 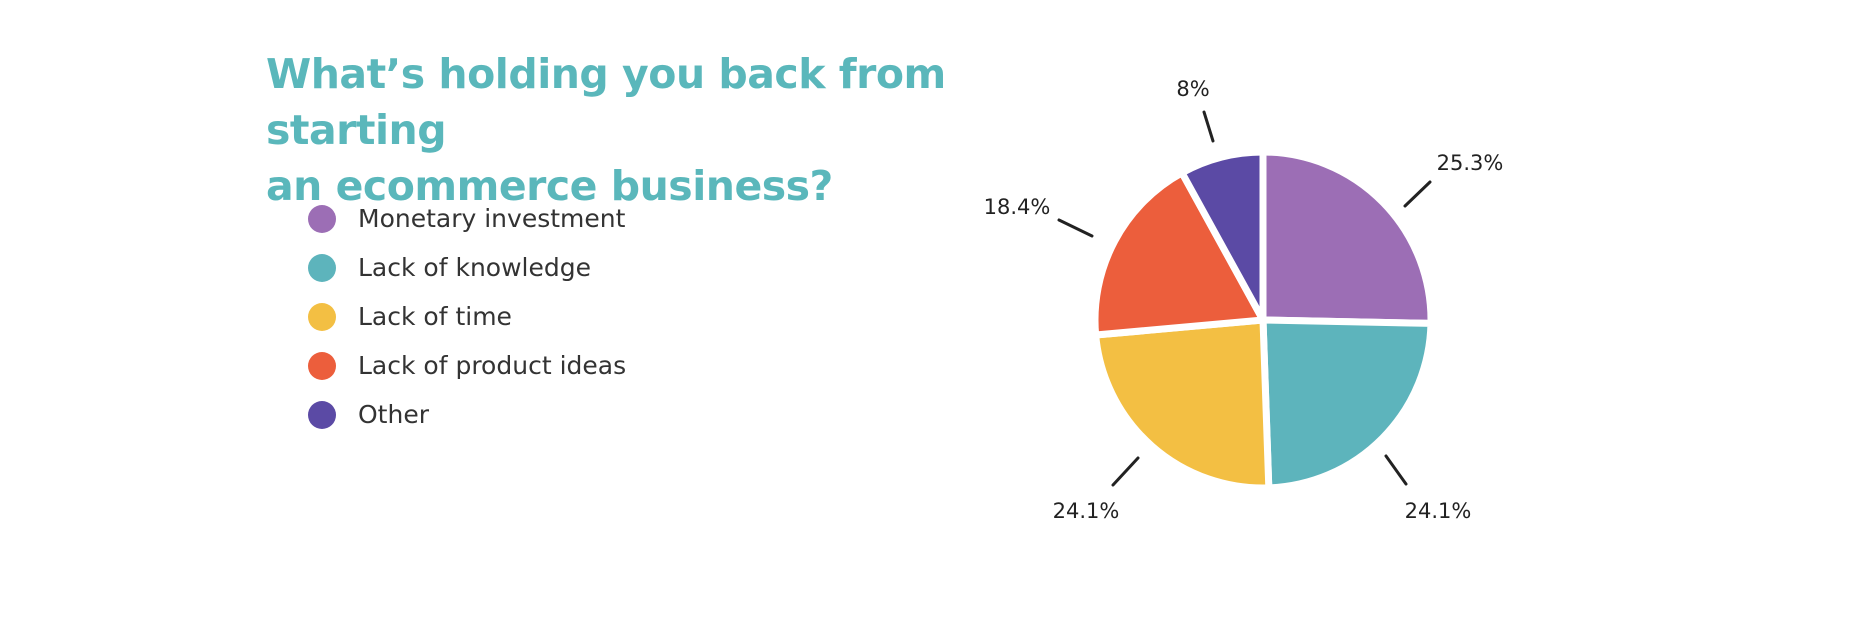 What do you see at coordinates (474, 267) in the screenshot?
I see `legend-label: Lack of knowledge` at bounding box center [474, 267].